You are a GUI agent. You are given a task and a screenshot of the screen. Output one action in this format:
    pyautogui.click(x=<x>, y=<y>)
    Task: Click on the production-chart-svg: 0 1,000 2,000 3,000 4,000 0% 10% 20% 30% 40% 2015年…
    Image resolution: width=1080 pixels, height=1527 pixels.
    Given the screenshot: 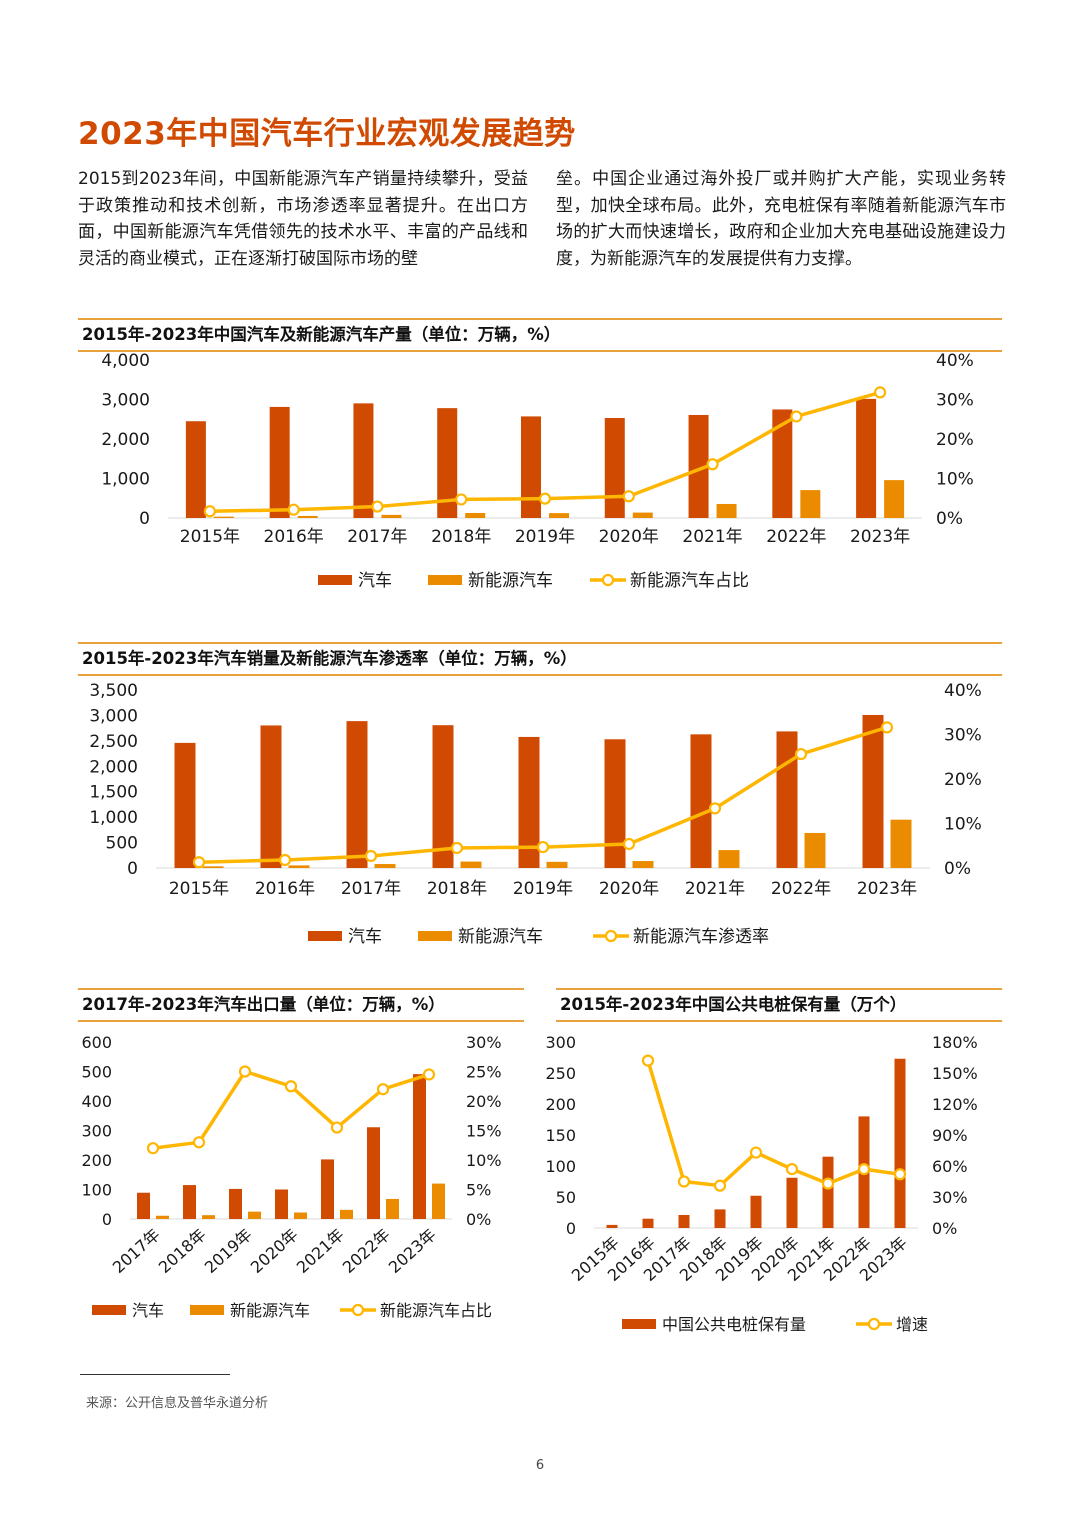 What is the action you would take?
    pyautogui.click(x=537, y=471)
    